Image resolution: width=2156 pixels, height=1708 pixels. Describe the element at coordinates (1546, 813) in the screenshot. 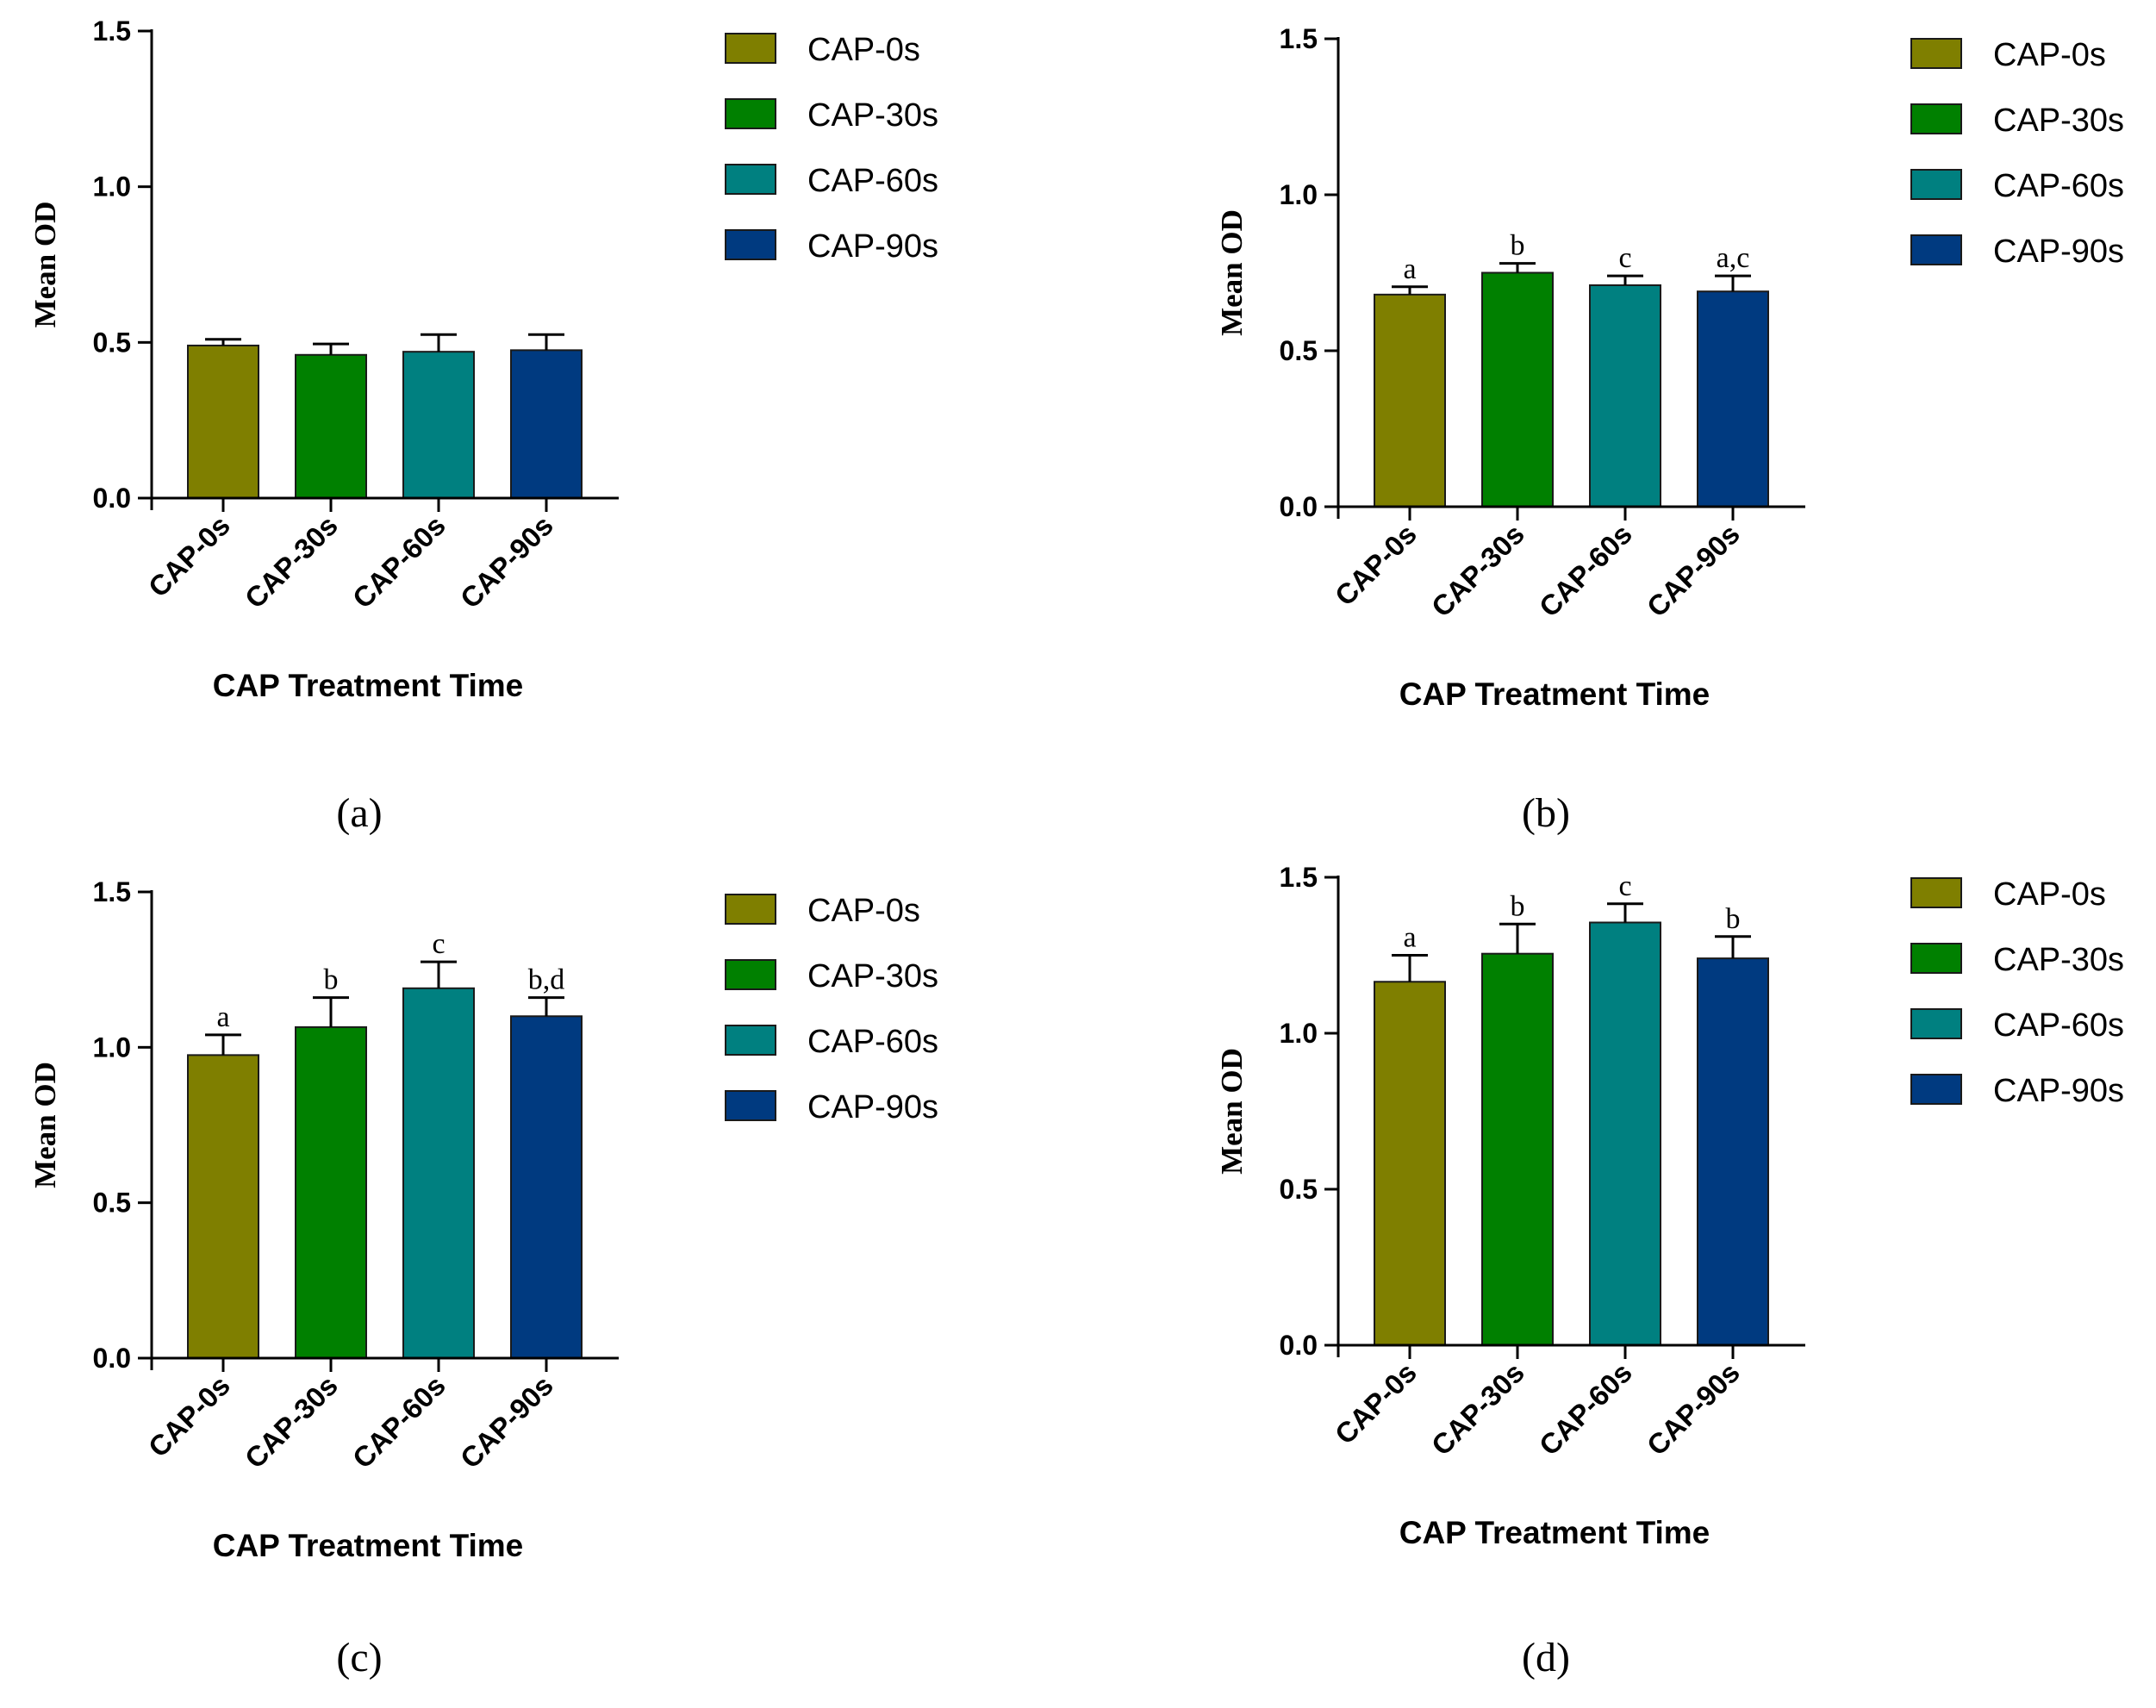

I see `panel-label: (b)` at that location.